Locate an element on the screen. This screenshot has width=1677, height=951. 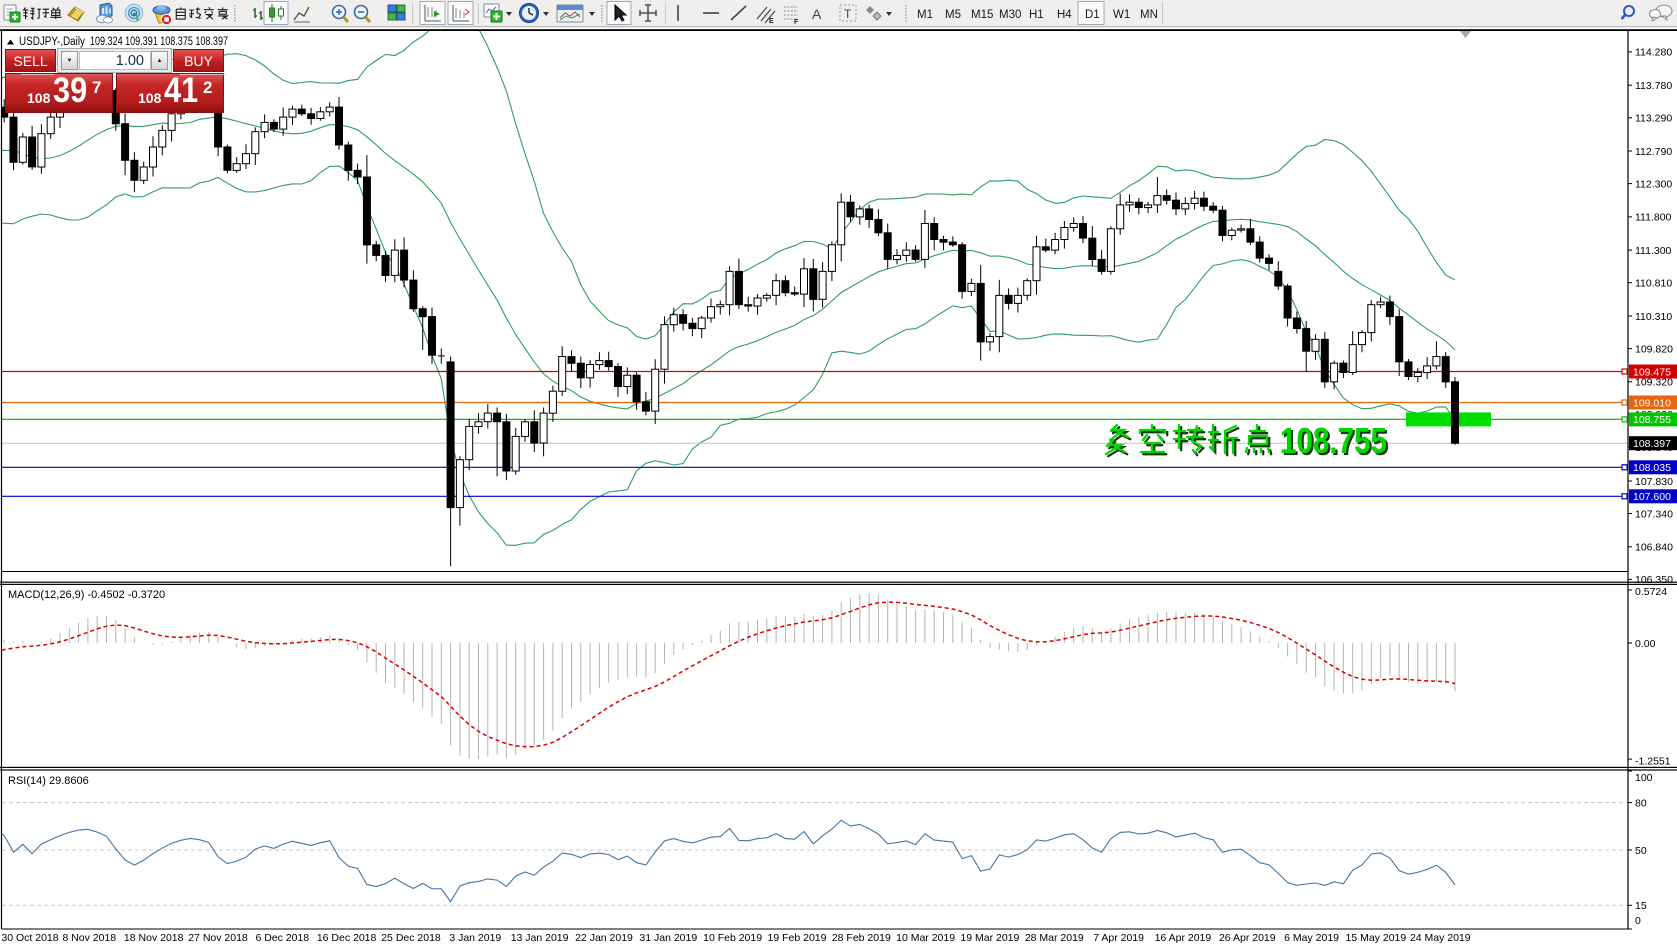
svg-text: 24 May 2019 is located at coordinates (1440, 938).